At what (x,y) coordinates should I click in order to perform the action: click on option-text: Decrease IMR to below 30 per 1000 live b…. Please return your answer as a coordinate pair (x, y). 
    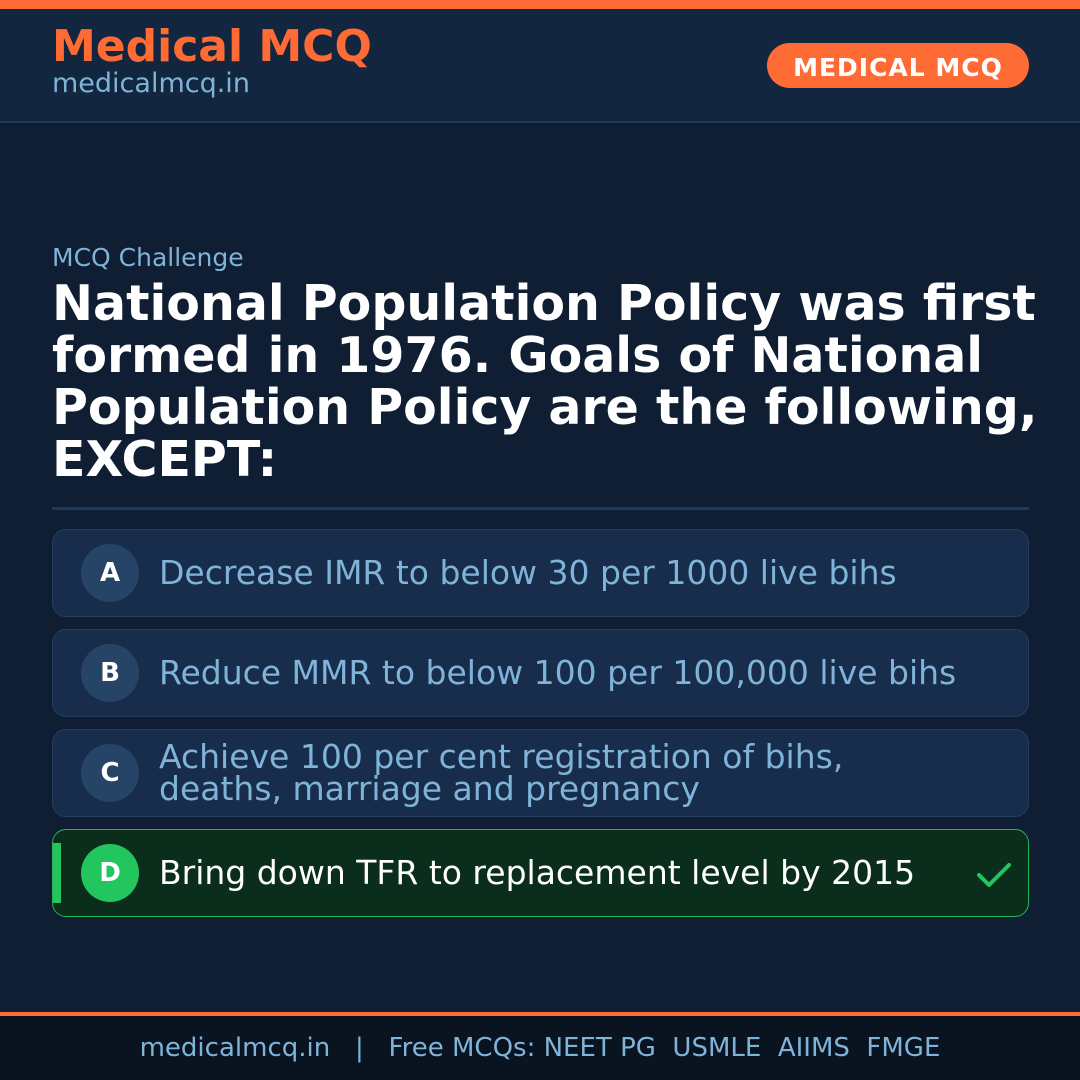
    Looking at the image, I should click on (528, 572).